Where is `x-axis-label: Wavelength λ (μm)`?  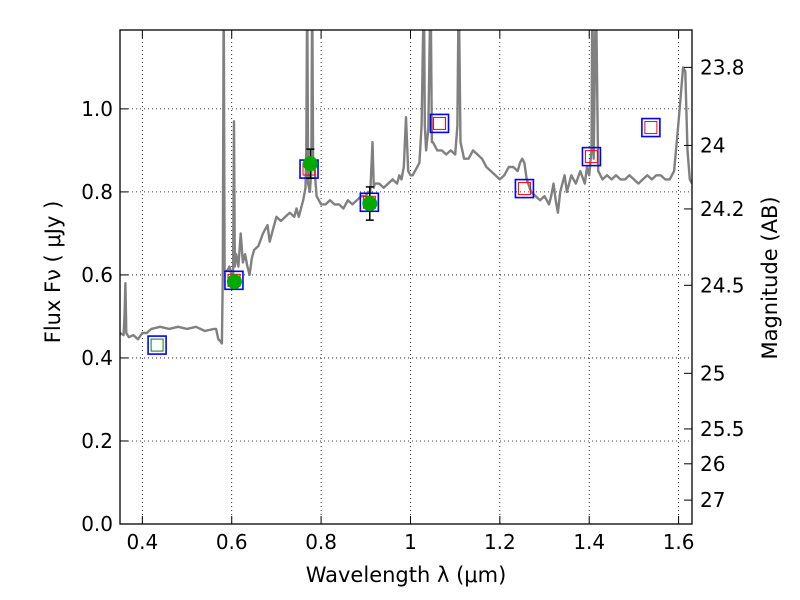 x-axis-label: Wavelength λ (μm) is located at coordinates (406, 575).